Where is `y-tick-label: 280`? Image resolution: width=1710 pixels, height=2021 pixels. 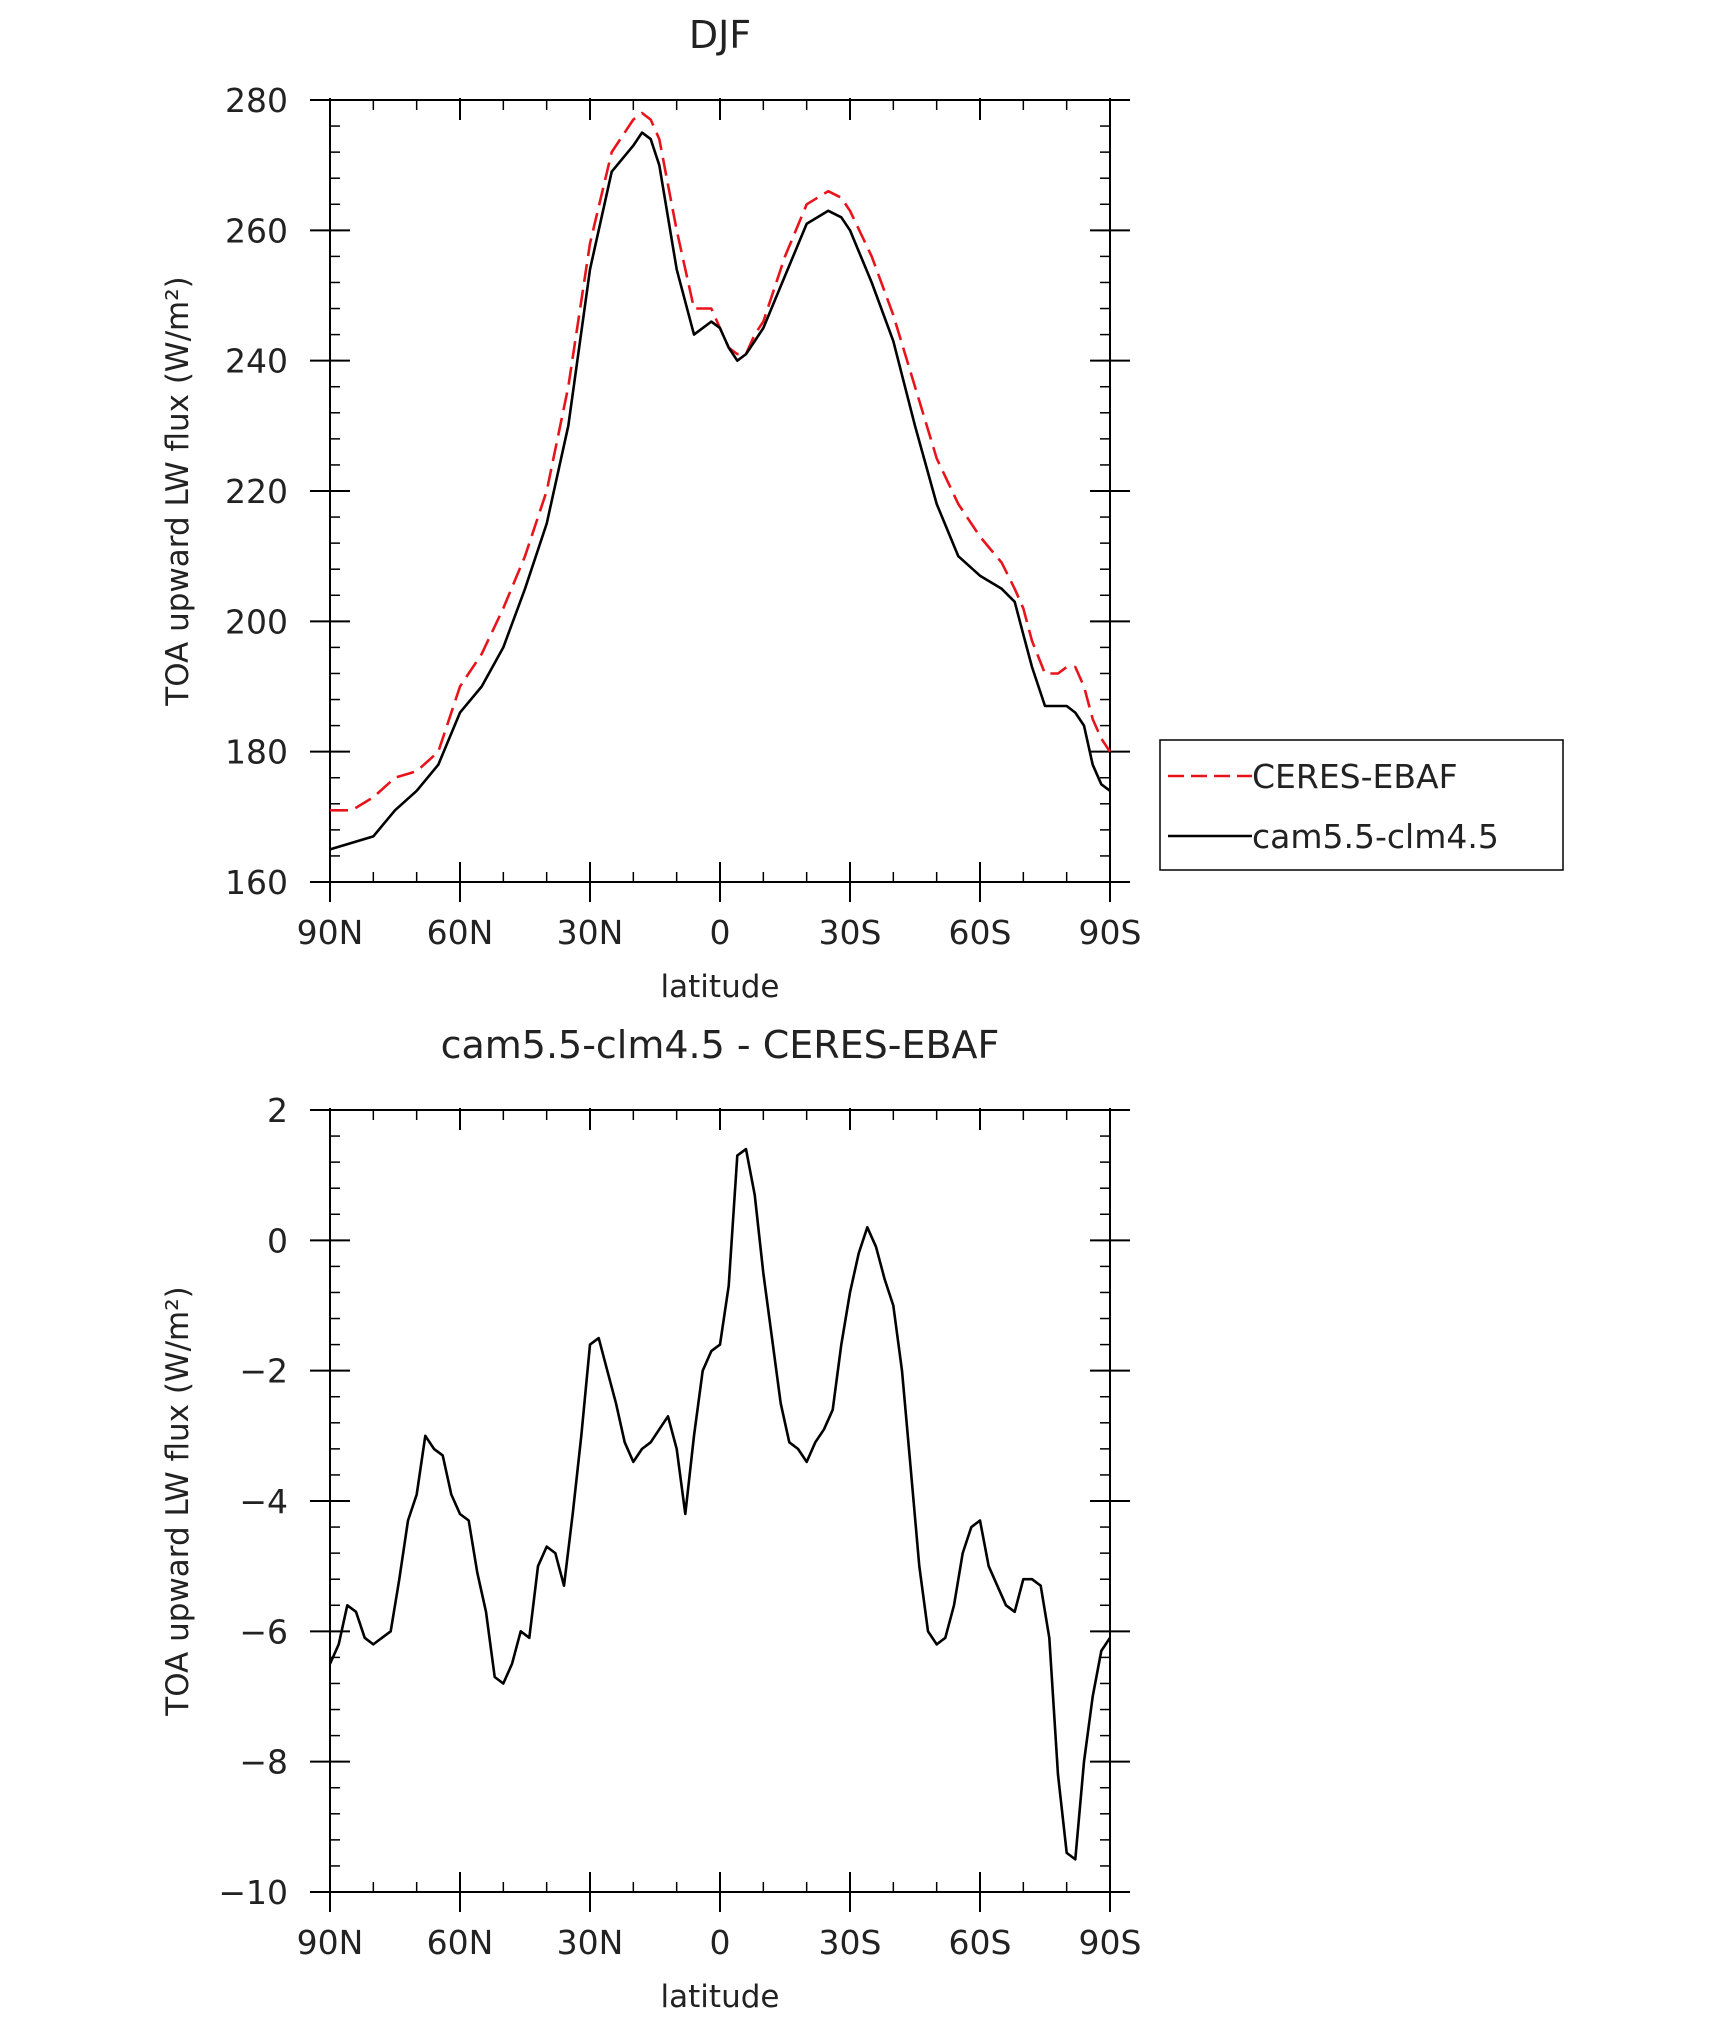
y-tick-label: 280 is located at coordinates (256, 100).